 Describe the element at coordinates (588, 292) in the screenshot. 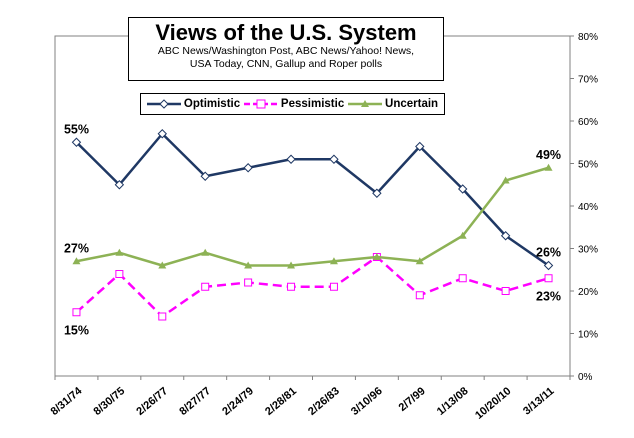

I see `y-tick-label: 20%` at that location.